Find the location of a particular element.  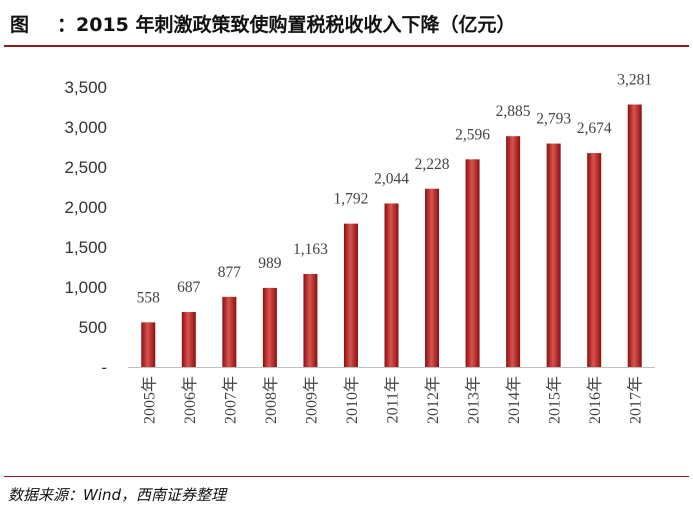

x-tick-label: 2013年 is located at coordinates (474, 400).